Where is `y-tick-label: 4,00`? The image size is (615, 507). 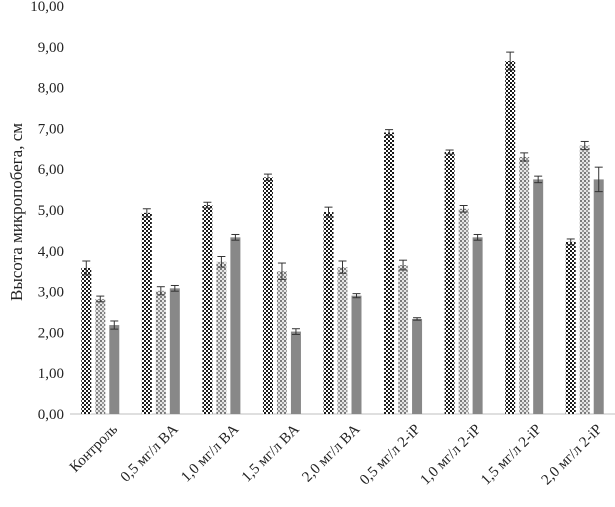 y-tick-label: 4,00 is located at coordinates (51, 252).